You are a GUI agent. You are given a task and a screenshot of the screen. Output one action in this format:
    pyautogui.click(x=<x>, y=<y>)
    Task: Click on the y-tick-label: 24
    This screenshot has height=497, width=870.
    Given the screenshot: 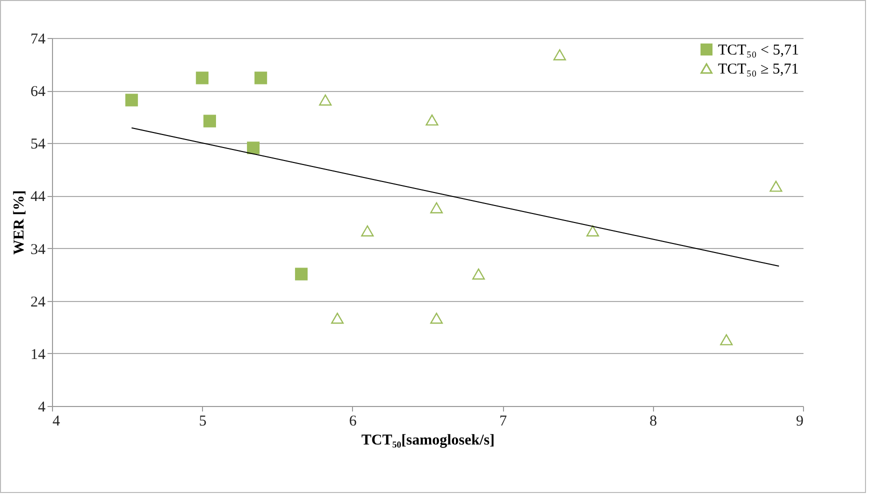 What is the action you would take?
    pyautogui.click(x=38, y=302)
    